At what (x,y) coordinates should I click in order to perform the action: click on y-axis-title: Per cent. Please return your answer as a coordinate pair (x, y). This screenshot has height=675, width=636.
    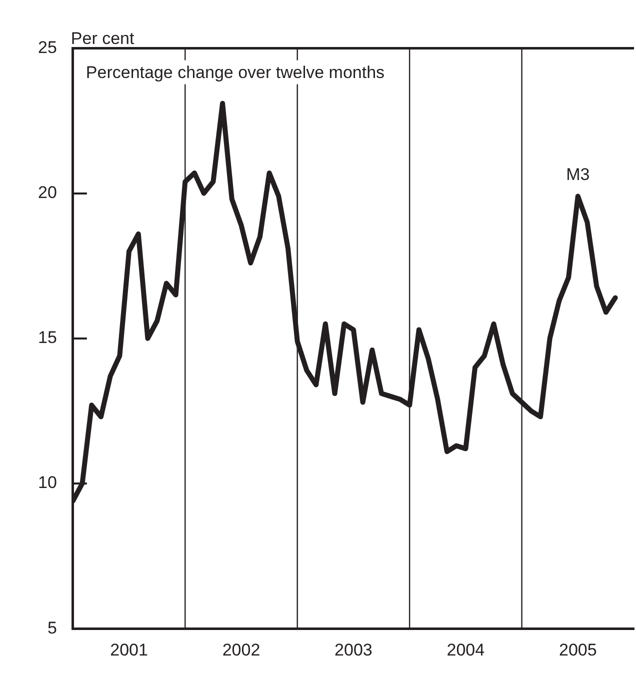
    Looking at the image, I should click on (102, 38).